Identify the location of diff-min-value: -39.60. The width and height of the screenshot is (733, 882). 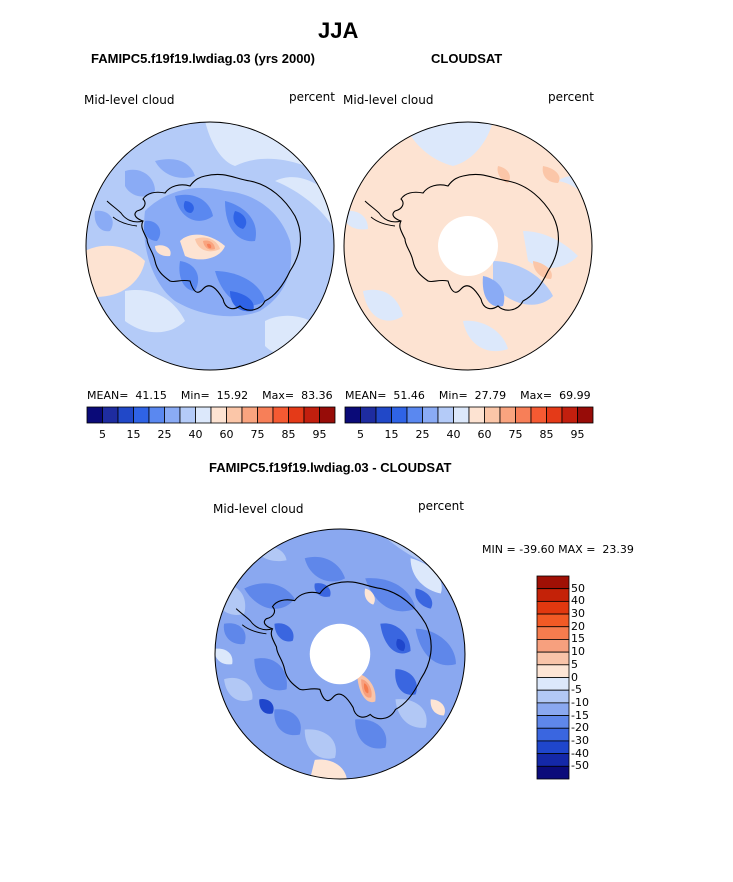
(537, 549).